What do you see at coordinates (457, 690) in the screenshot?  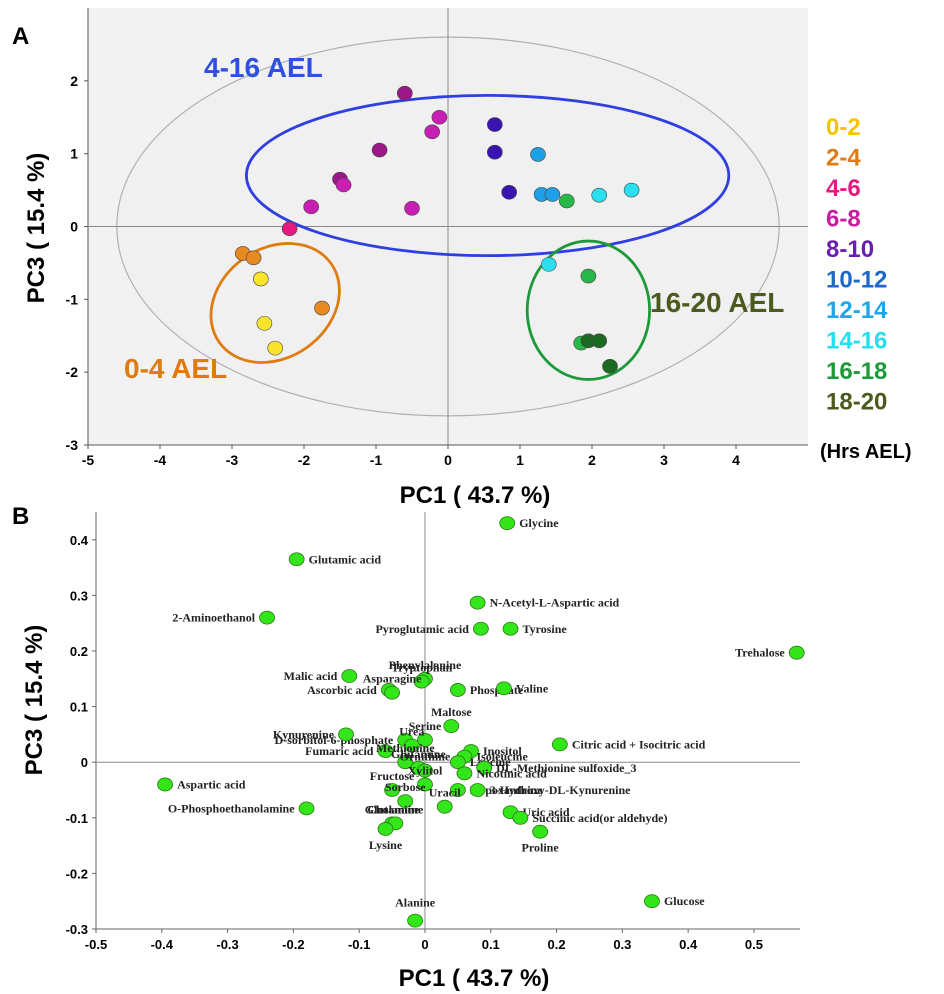 I see `loading-point-phosphate` at bounding box center [457, 690].